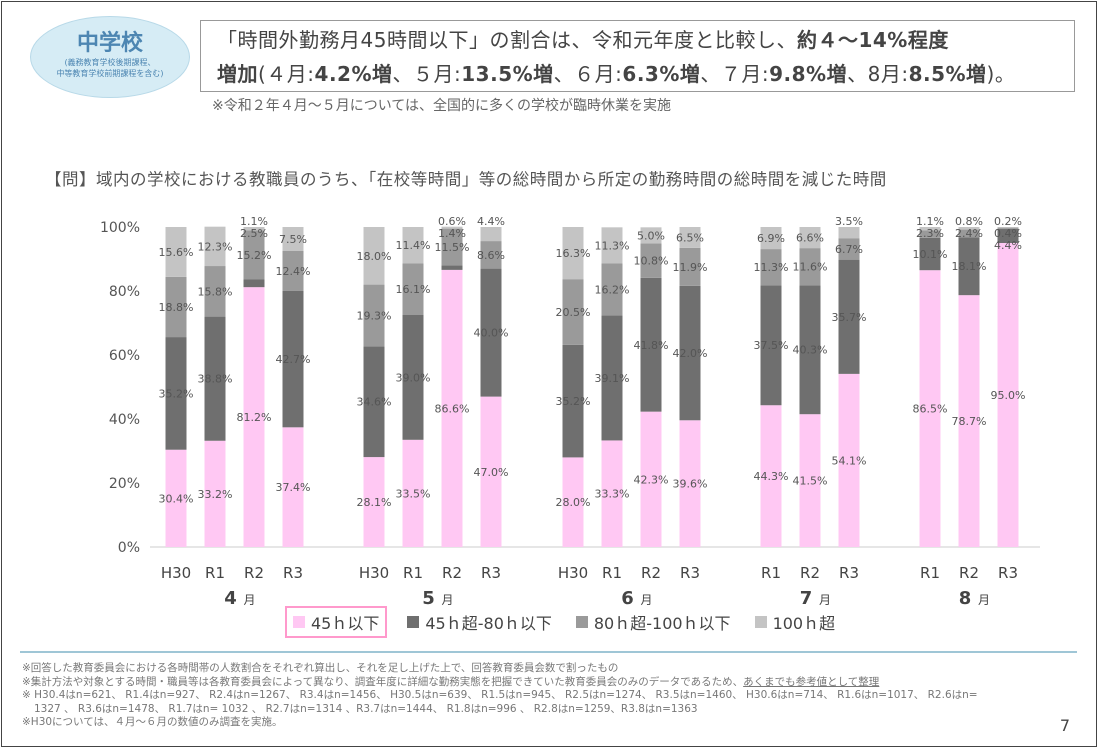  I want to click on data-label: 6.5%, so click(690, 237).